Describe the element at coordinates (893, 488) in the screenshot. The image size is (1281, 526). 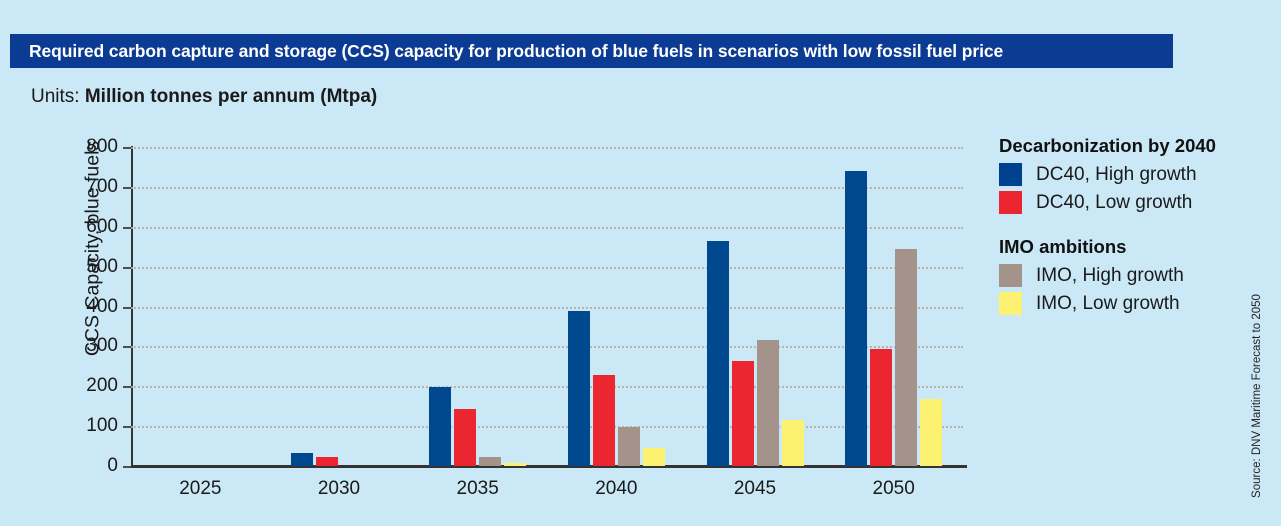
I see `x-axis-tick-label: 2050` at that location.